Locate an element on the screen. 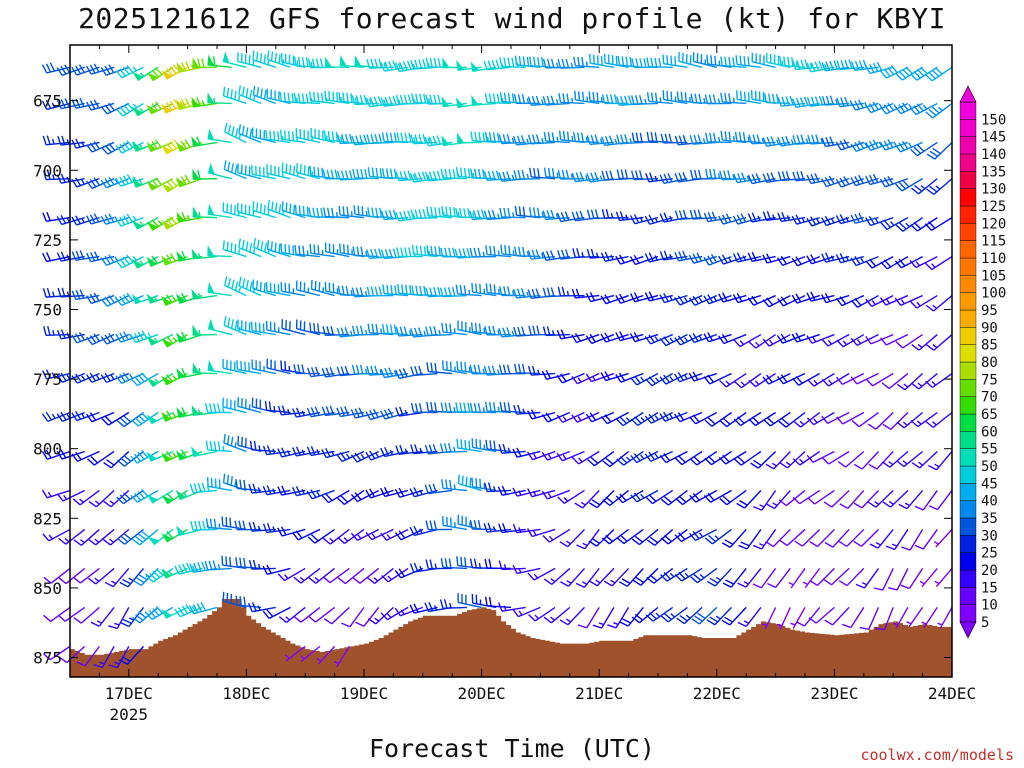  colorbar-bottom-arrow is located at coordinates (968, 630).